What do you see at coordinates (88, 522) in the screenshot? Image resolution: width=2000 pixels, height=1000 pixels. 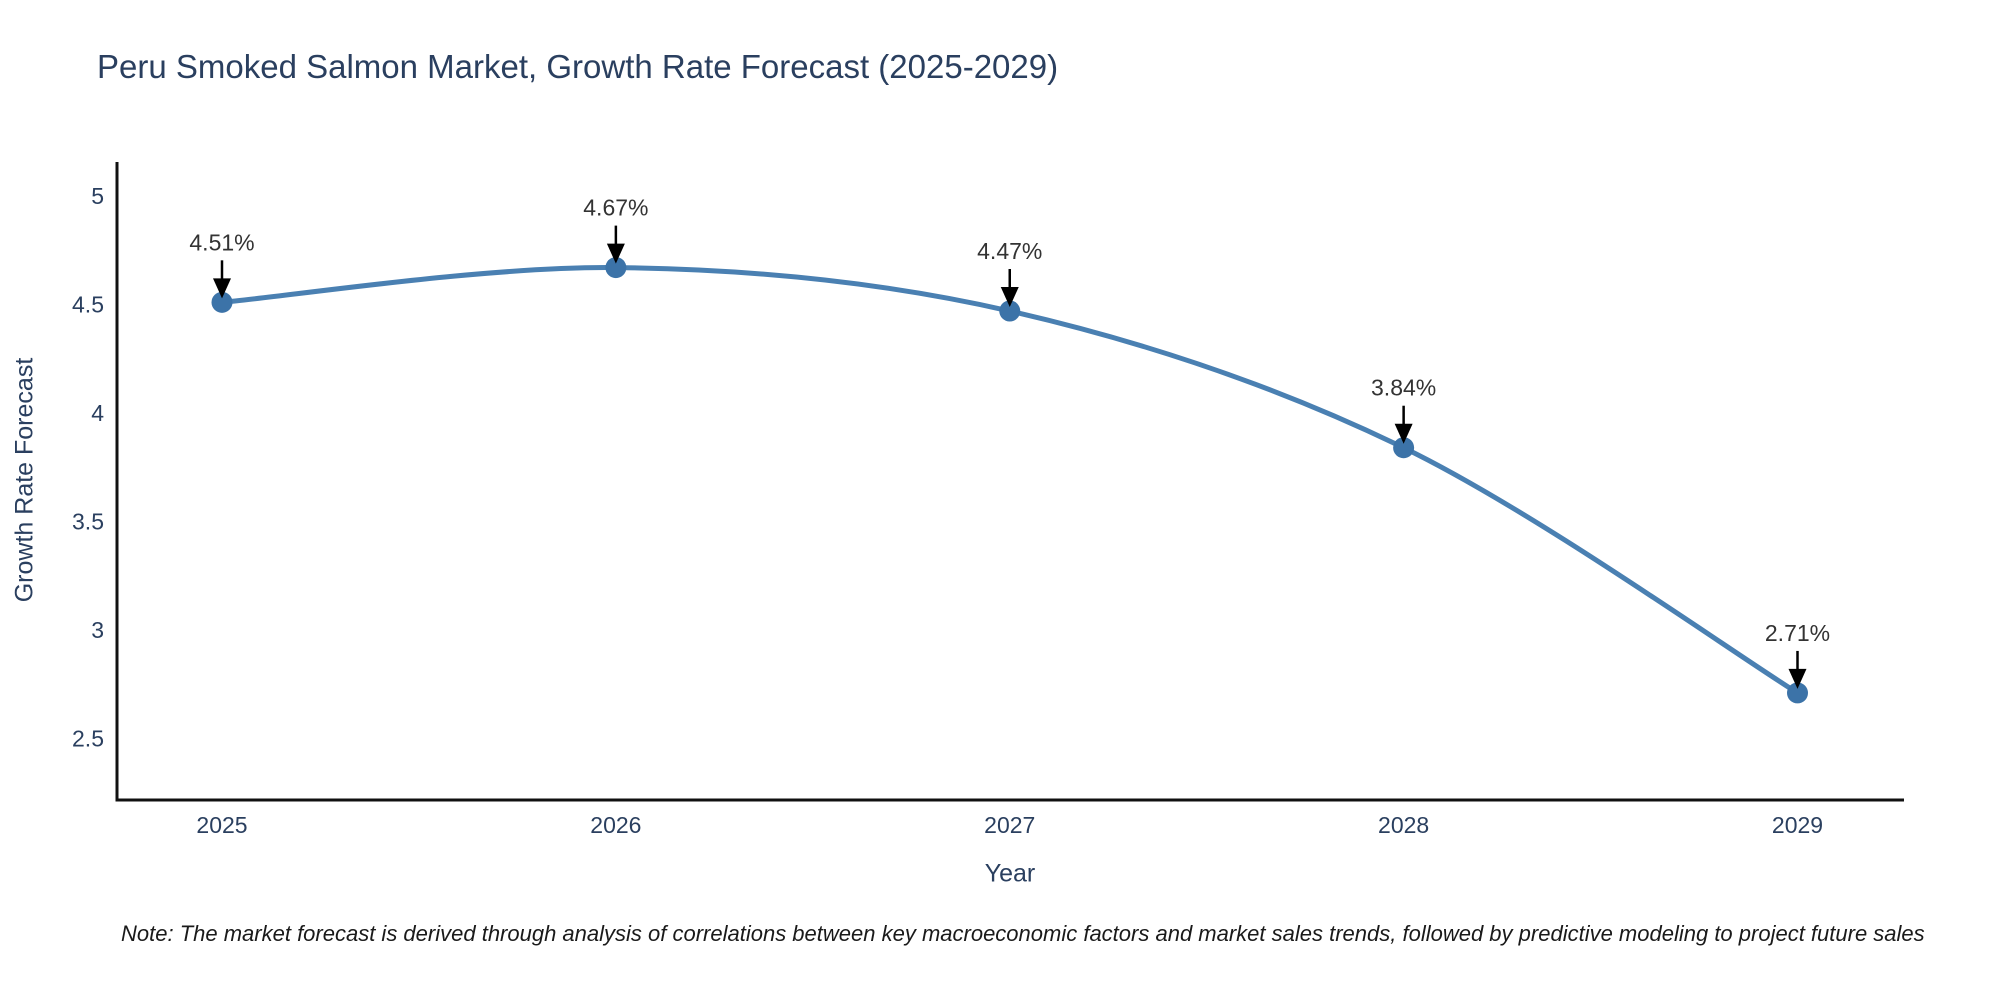 I see `y-tick-label: 3.5` at bounding box center [88, 522].